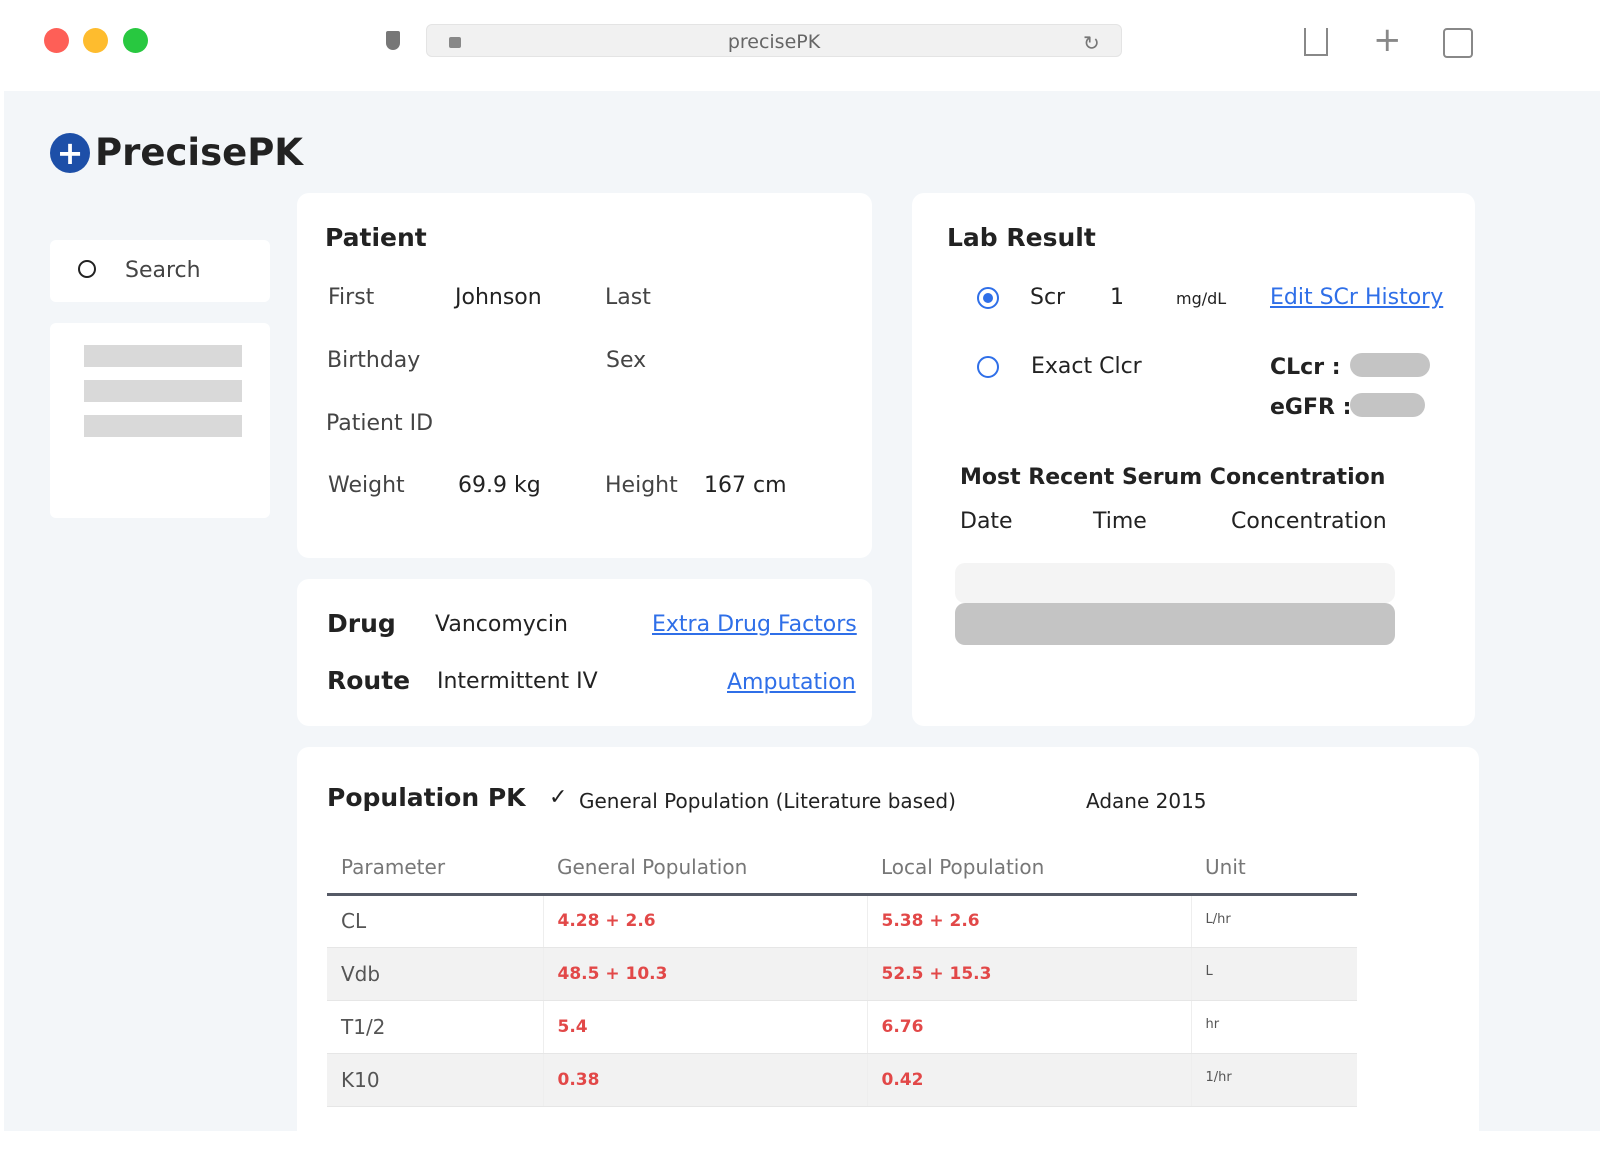  I want to click on reload-icon: ↻, so click(1091, 43).